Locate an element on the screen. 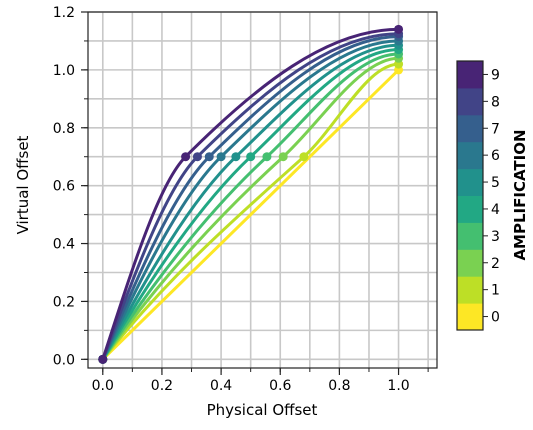 The width and height of the screenshot is (533, 430). y-tick-label: 0.4 is located at coordinates (64, 245).